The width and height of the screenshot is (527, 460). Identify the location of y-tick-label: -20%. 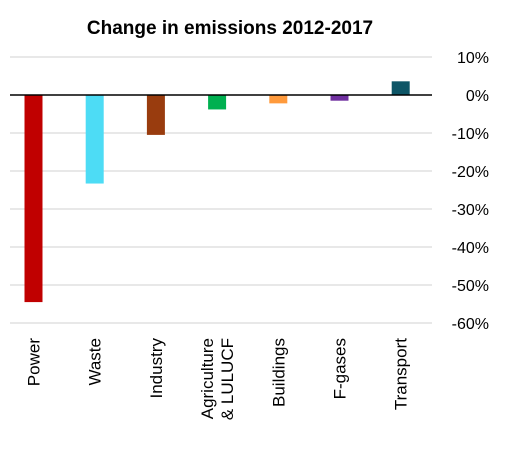
(470, 172).